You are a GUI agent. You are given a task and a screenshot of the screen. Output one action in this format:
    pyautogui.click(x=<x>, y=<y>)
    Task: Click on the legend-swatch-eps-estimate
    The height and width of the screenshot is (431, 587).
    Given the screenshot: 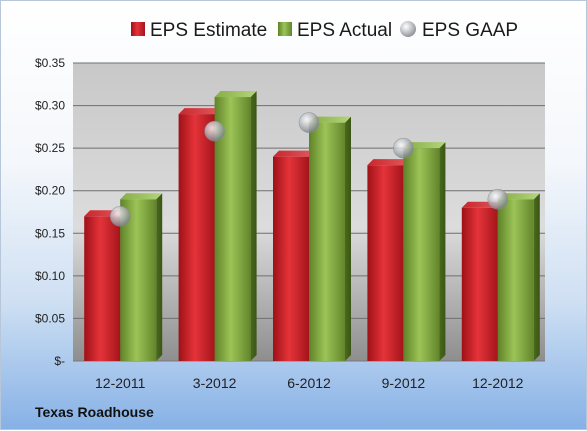 What is the action you would take?
    pyautogui.click(x=138, y=29)
    